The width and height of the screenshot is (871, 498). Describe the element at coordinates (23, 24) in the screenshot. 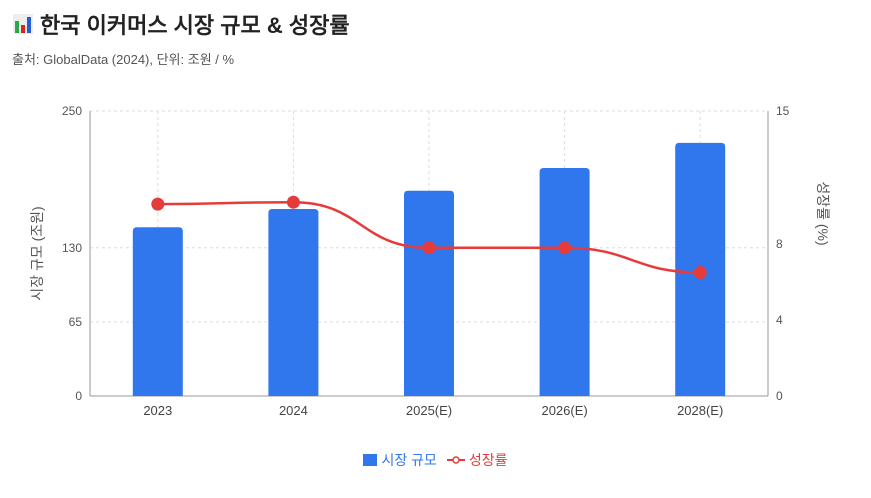

I see `bar-chart-icon` at that location.